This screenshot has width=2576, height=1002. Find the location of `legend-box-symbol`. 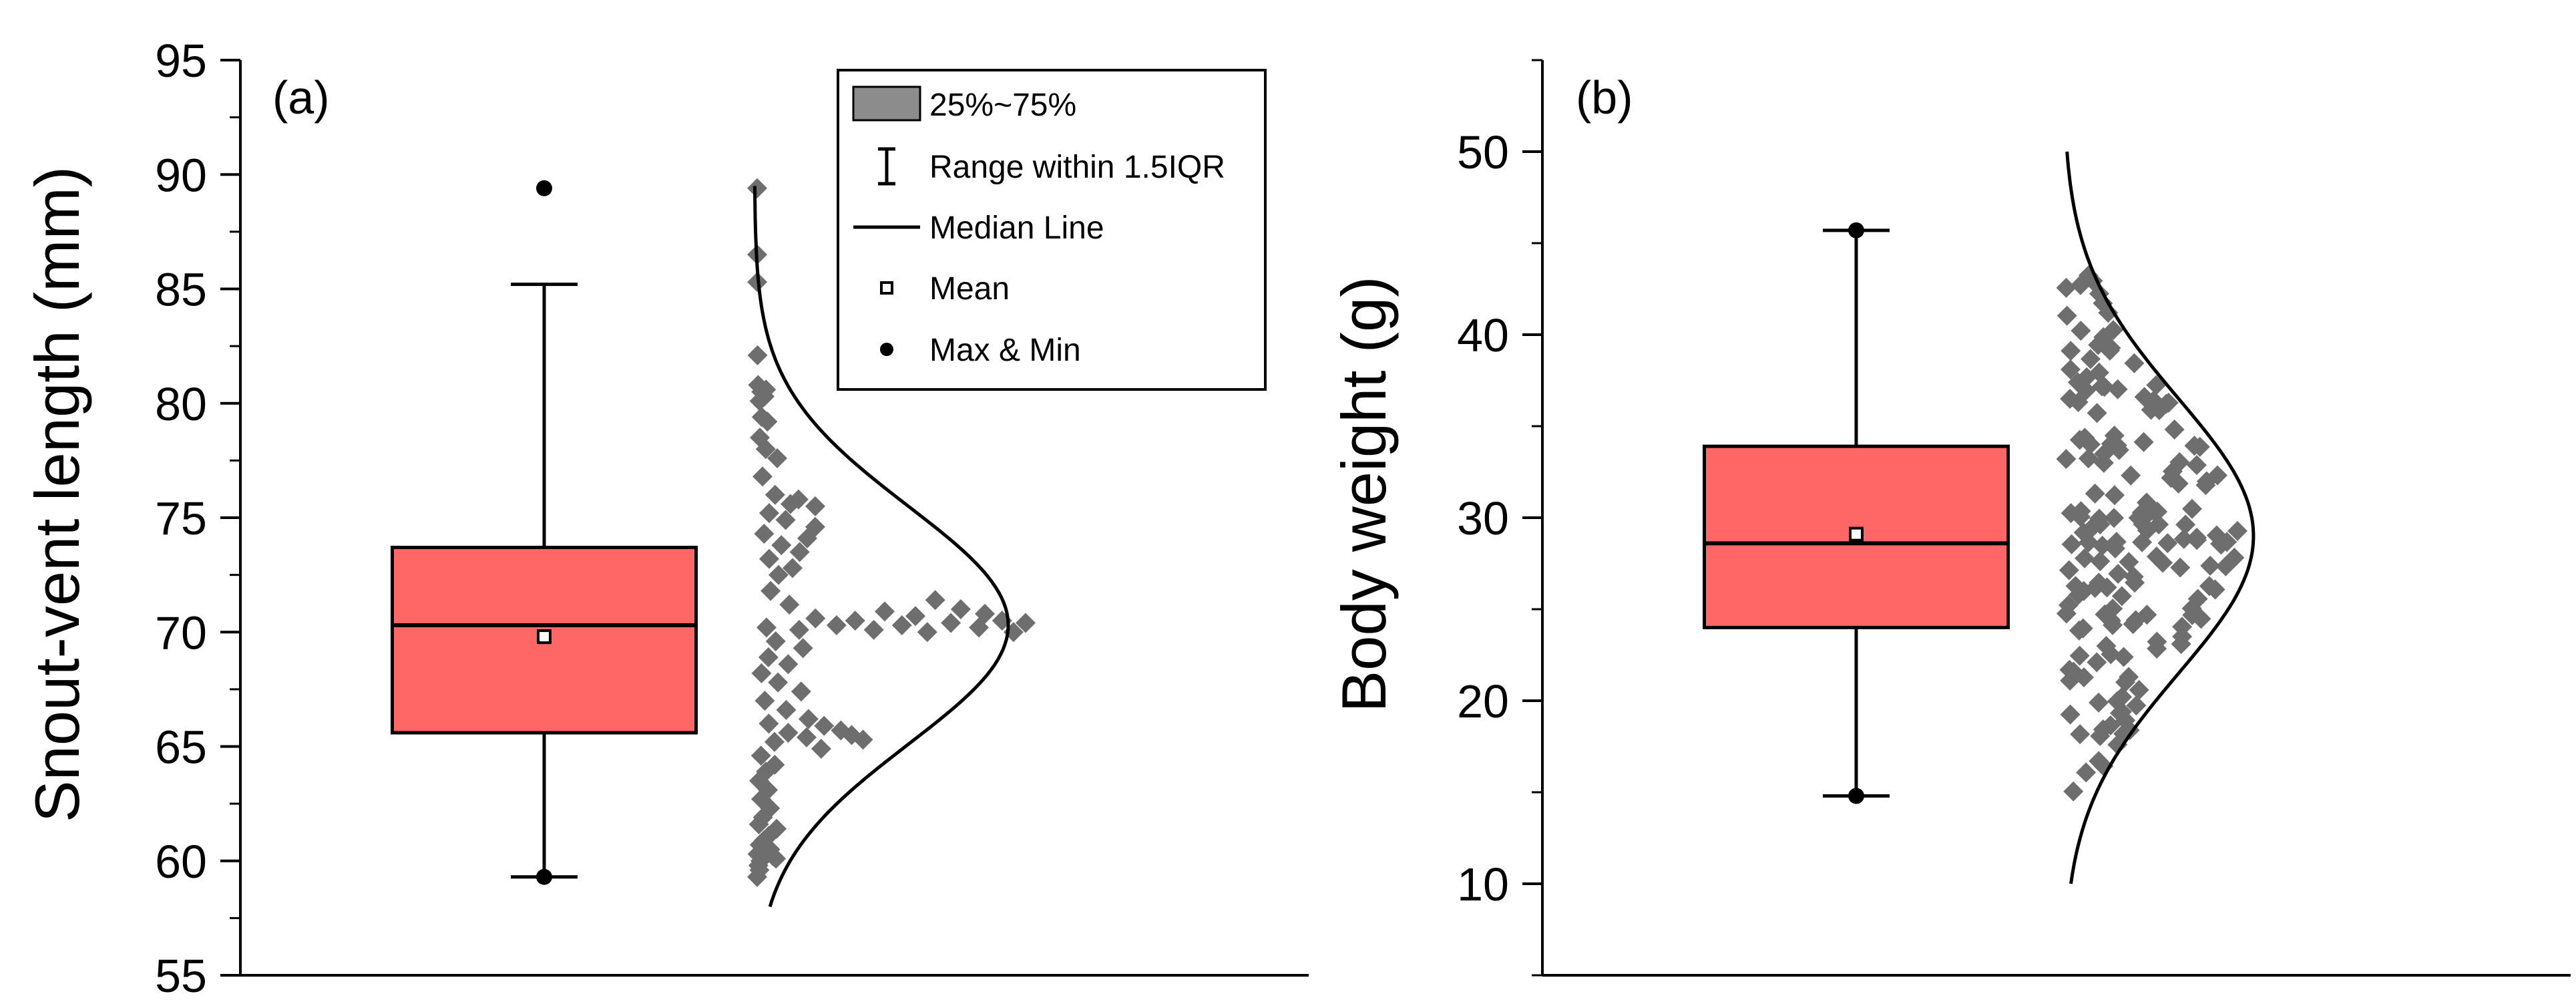

legend-box-symbol is located at coordinates (886, 104).